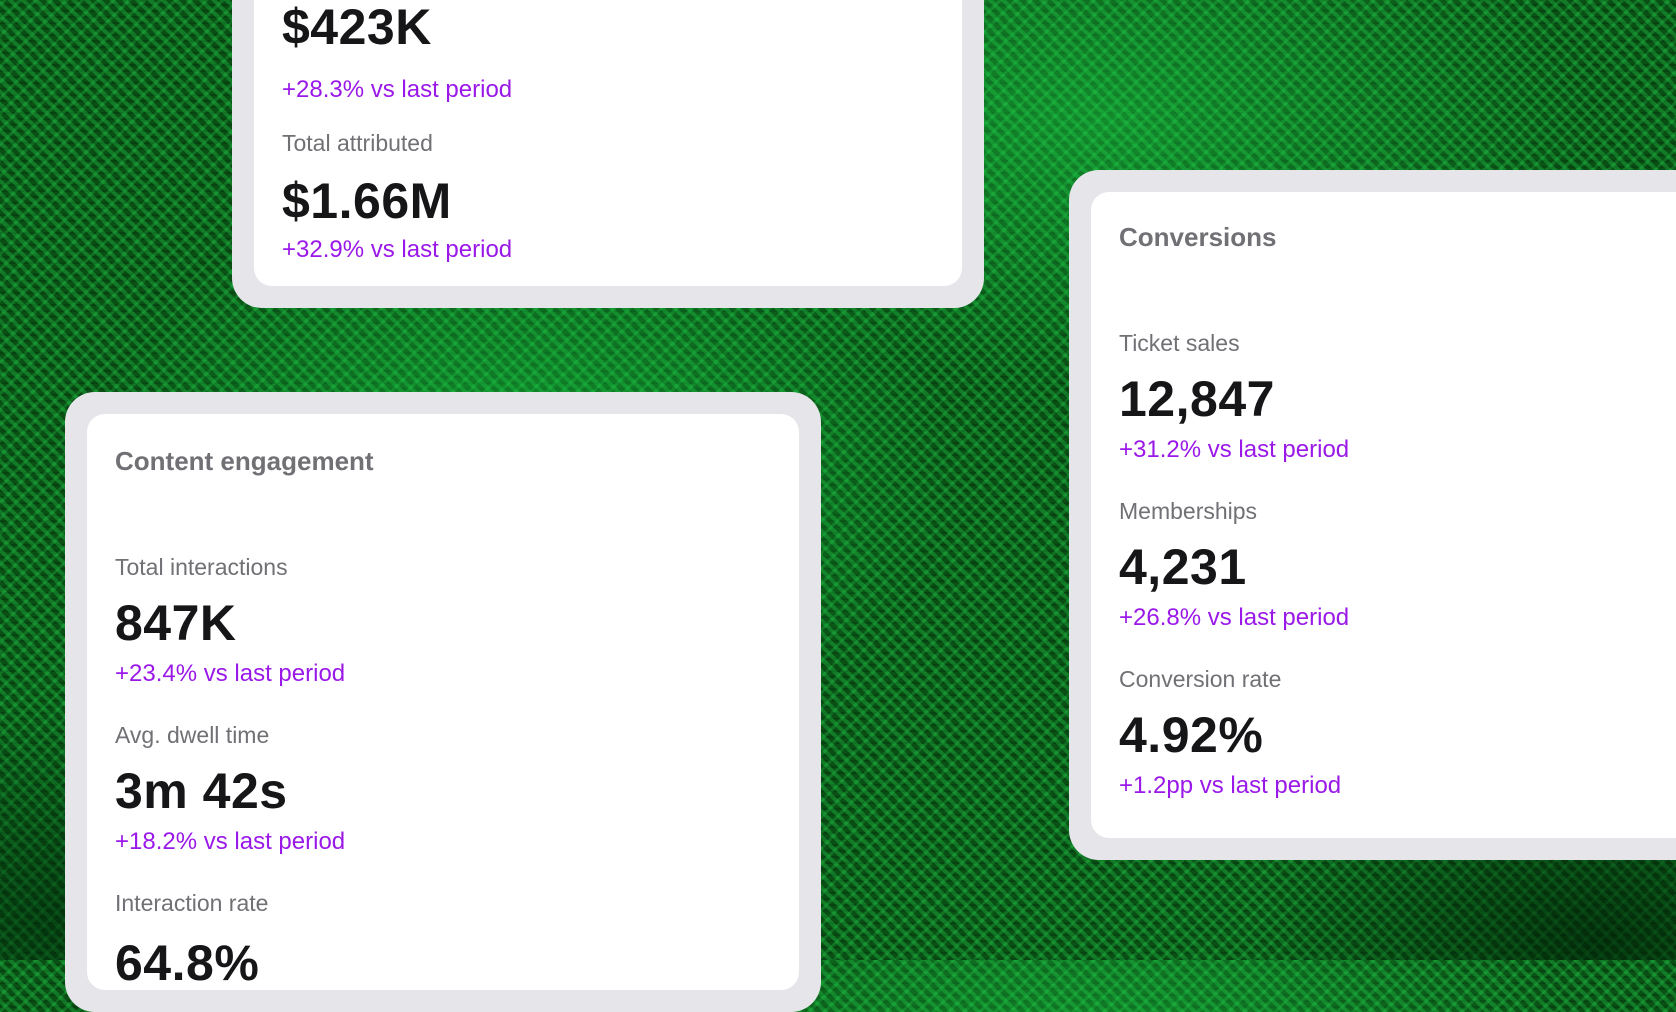 This screenshot has width=1676, height=1012. What do you see at coordinates (1188, 511) in the screenshot?
I see `memberships-label: Memberships` at bounding box center [1188, 511].